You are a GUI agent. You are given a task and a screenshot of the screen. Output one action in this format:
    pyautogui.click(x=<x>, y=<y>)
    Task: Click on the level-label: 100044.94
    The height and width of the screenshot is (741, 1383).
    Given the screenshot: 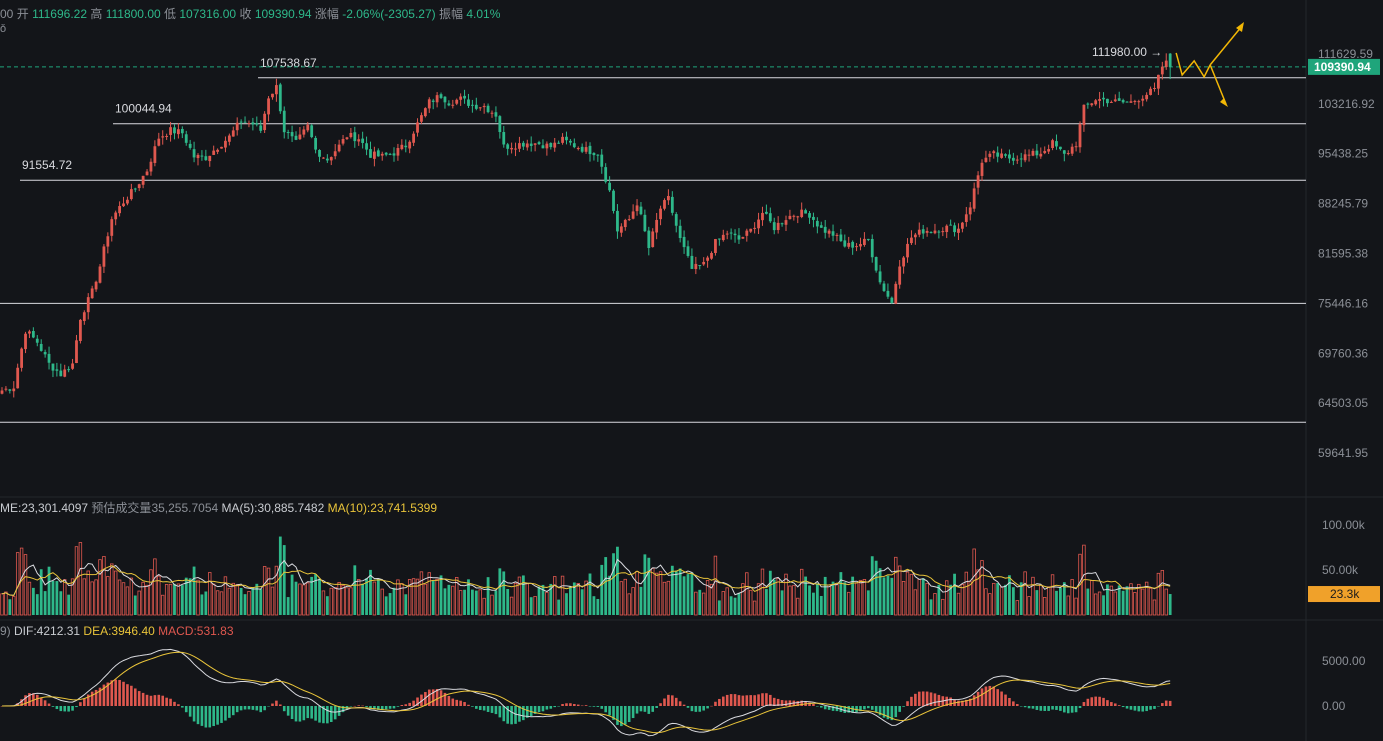 What is the action you would take?
    pyautogui.click(x=143, y=109)
    